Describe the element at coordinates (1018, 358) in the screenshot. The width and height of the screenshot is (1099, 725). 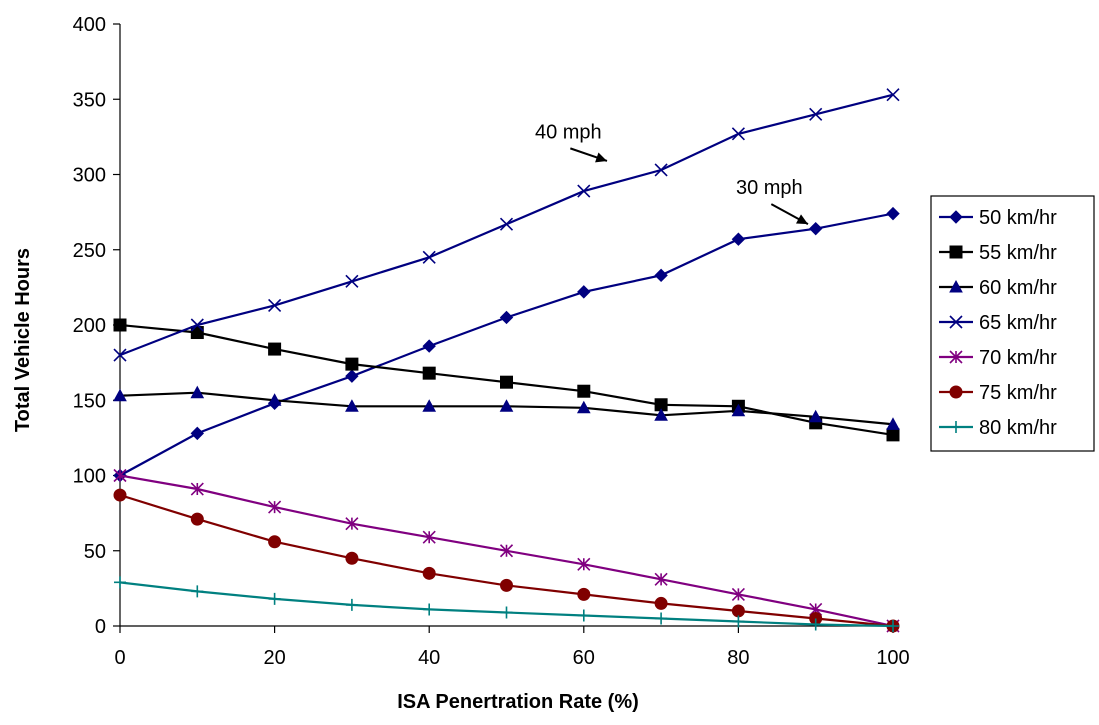
I see `legend-label: 70 km/hr` at that location.